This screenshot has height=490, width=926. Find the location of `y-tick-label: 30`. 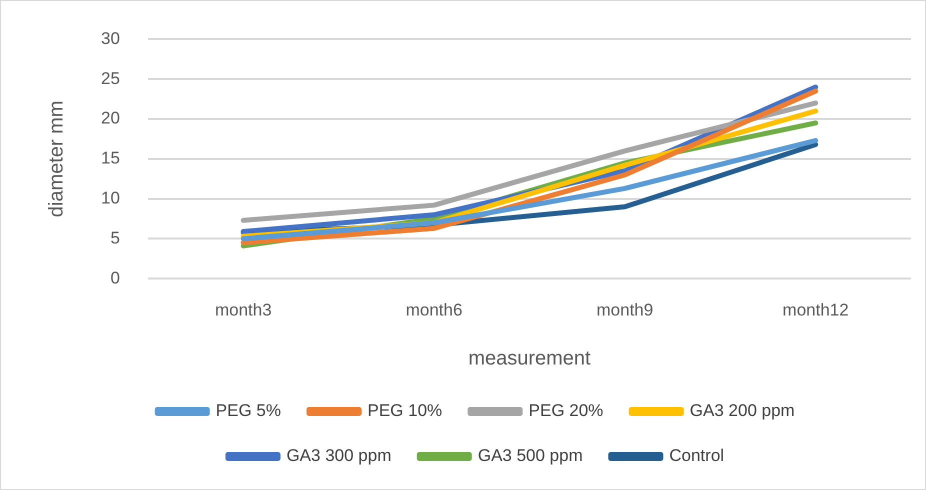

y-tick-label: 30 is located at coordinates (110, 38).